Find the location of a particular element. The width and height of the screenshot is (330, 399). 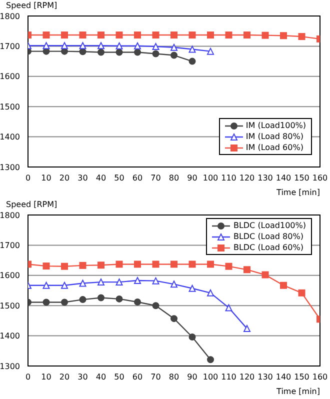

x-tick-label: 10 is located at coordinates (46, 377).